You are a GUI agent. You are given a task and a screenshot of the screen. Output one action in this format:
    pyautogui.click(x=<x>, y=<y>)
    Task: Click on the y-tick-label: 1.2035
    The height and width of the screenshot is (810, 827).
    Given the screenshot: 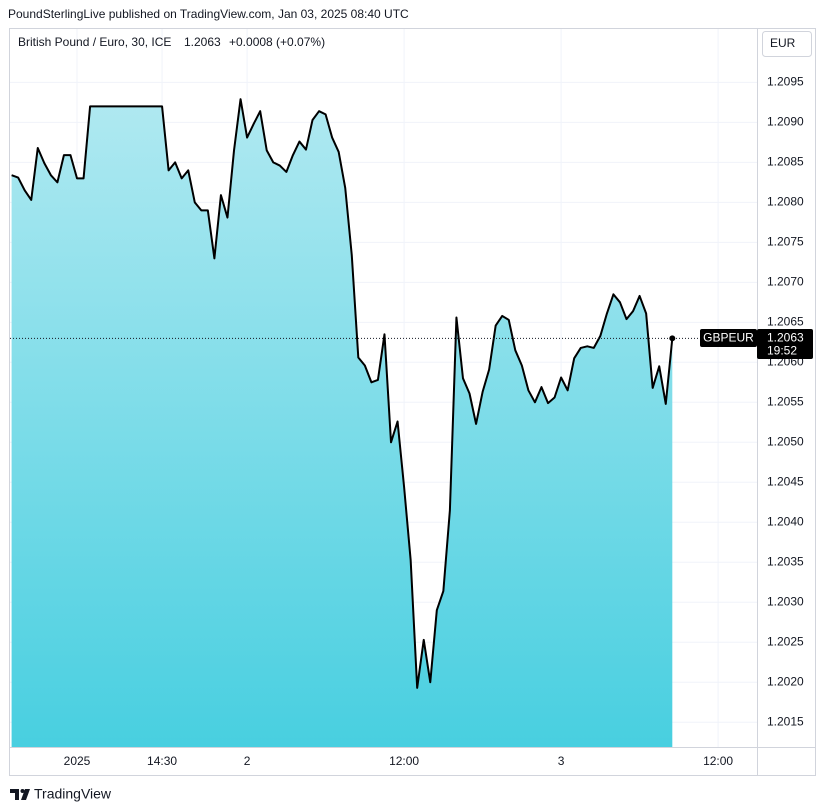 What is the action you would take?
    pyautogui.click(x=785, y=561)
    